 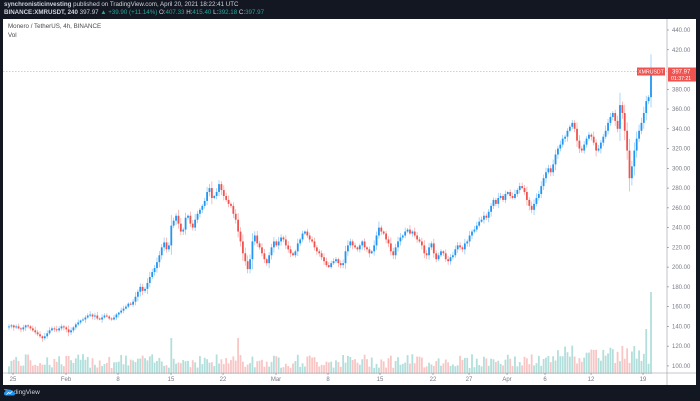 I want to click on high-label: H:, so click(x=189, y=12).